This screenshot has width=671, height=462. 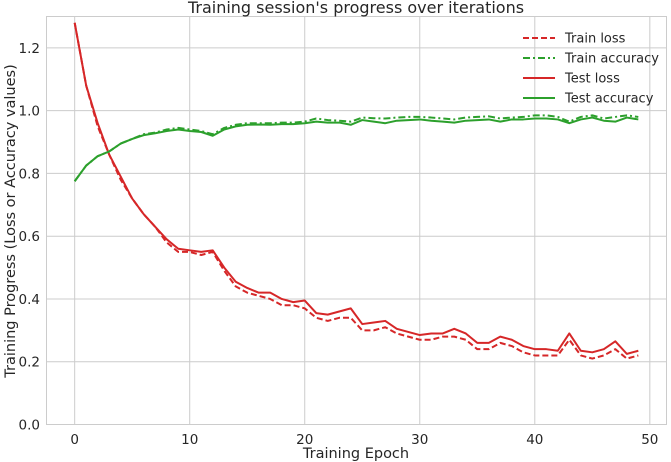 I want to click on y-tick-label: 0.4, so click(x=29, y=300).